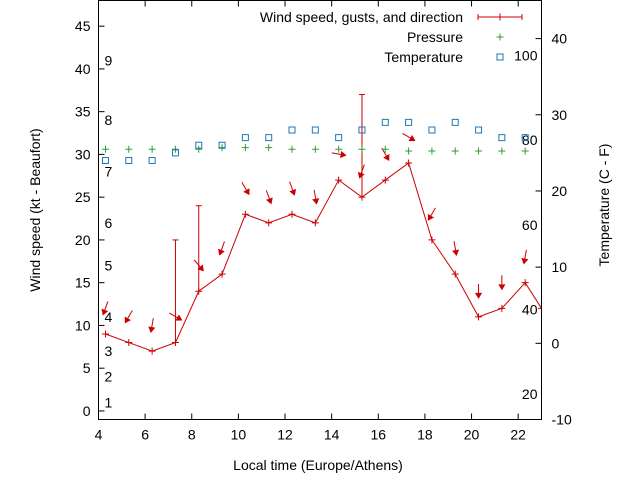  What do you see at coordinates (83, 197) in the screenshot?
I see `y-tick-label: 25` at bounding box center [83, 197].